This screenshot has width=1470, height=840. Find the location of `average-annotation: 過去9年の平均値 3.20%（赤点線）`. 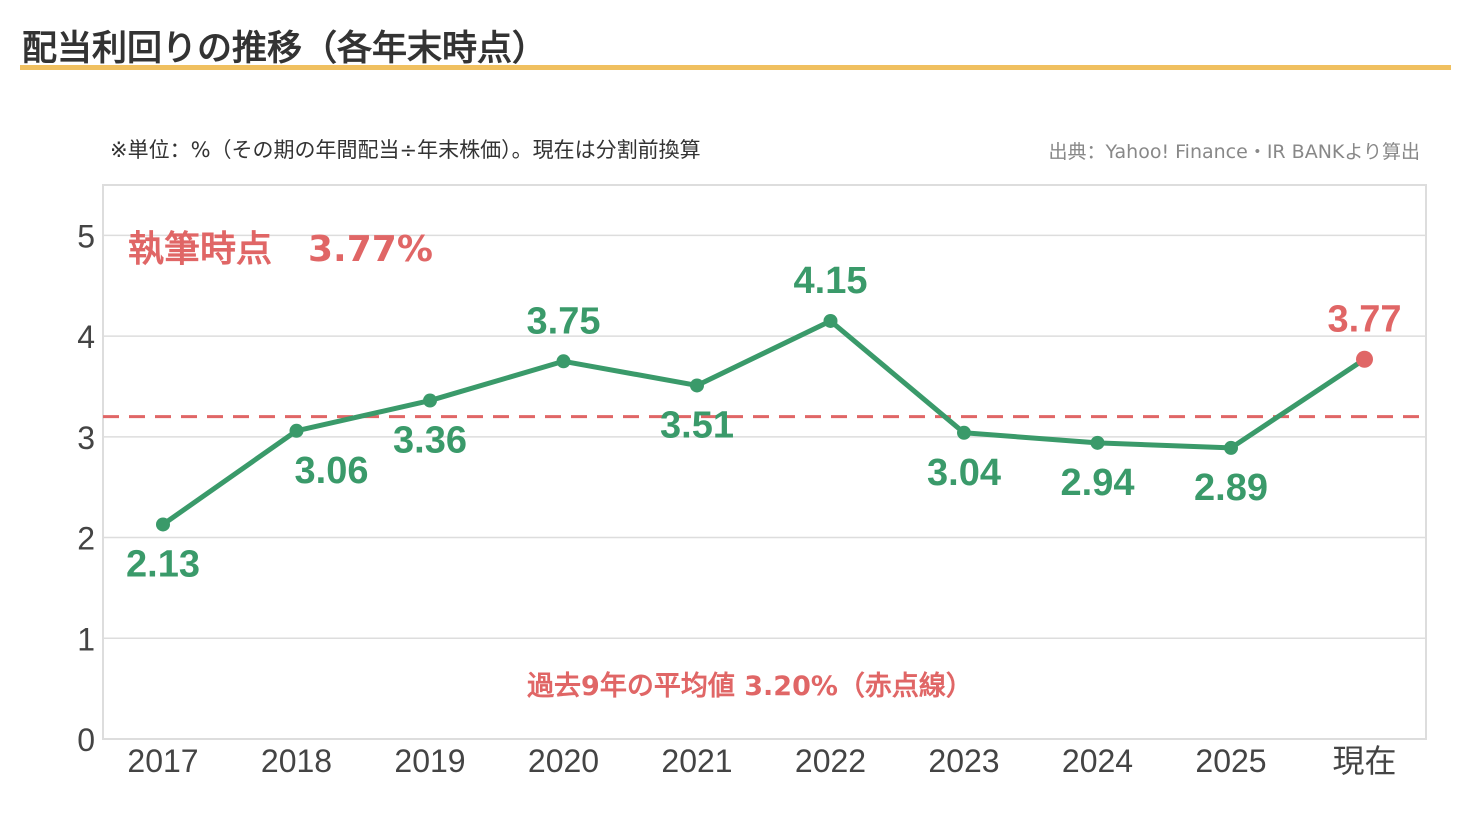

average-annotation: 過去9年の平均値 3.20%（赤点線） is located at coordinates (750, 686).